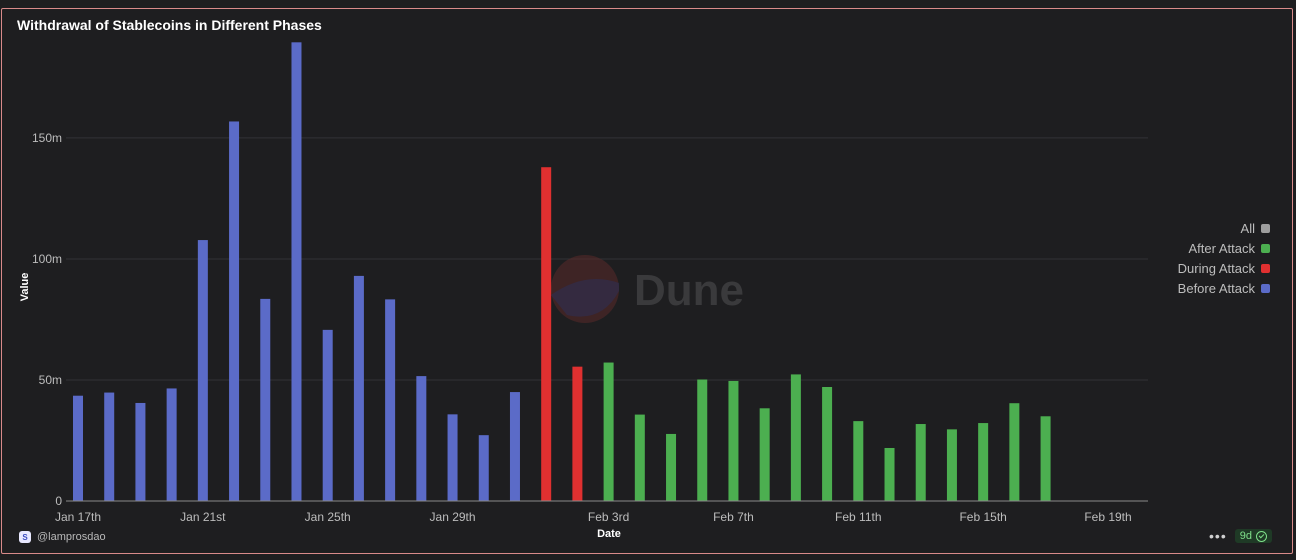  Describe the element at coordinates (608, 517) in the screenshot. I see `x-tick-label: Feb 3rd` at that location.